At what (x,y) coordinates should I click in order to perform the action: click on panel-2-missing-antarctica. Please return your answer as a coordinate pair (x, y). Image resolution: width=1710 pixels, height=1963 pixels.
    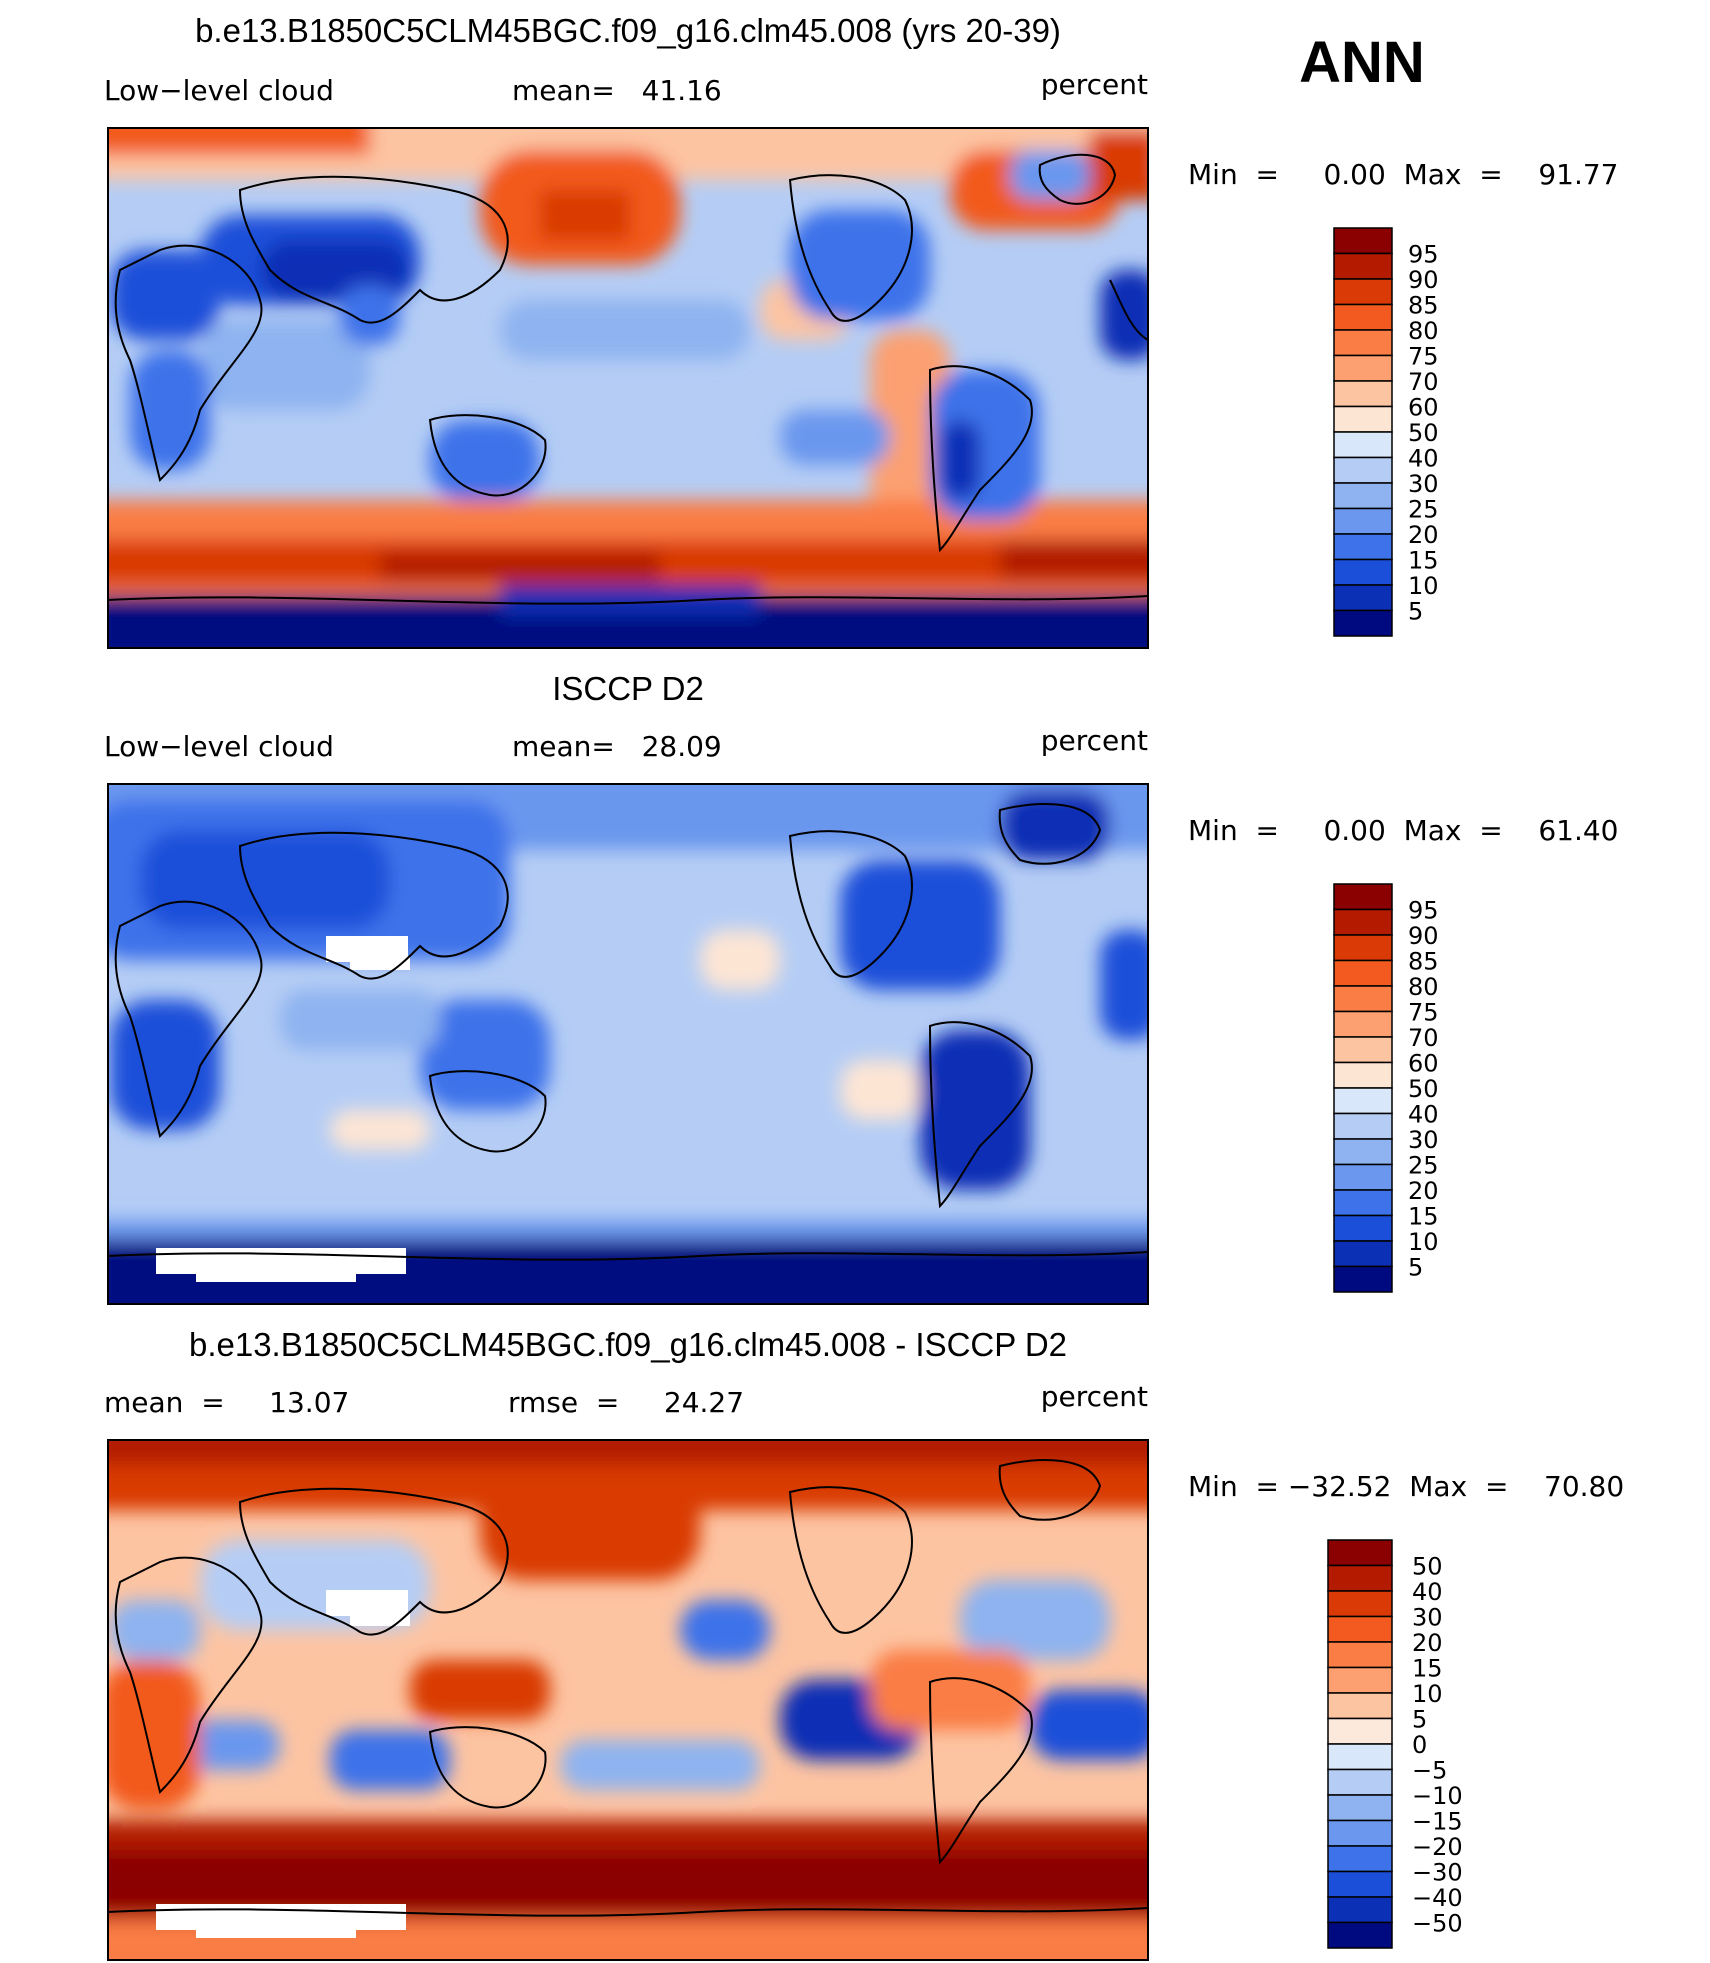
    Looking at the image, I should click on (281, 1261).